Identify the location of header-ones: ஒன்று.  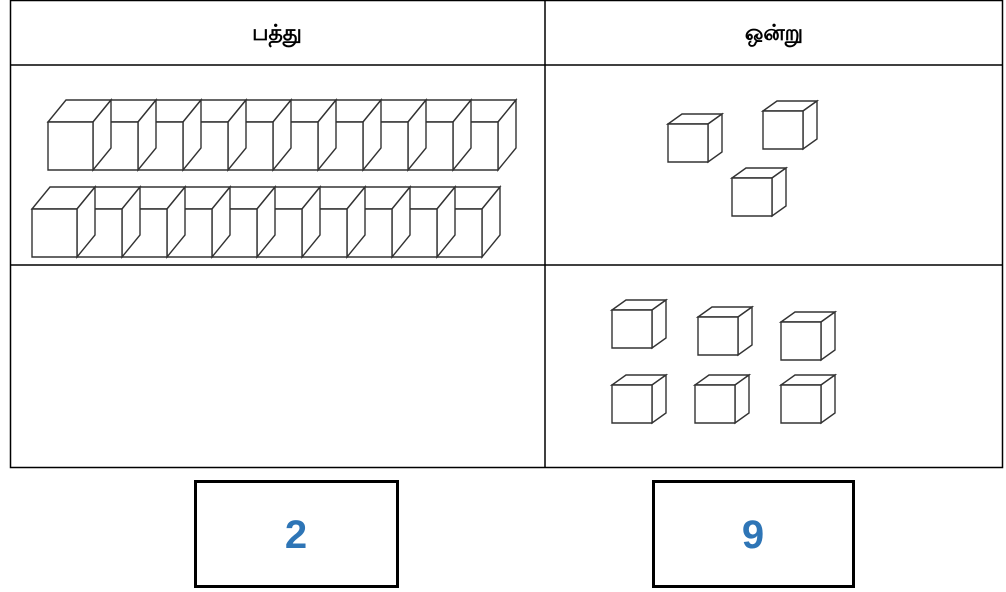
(774, 34).